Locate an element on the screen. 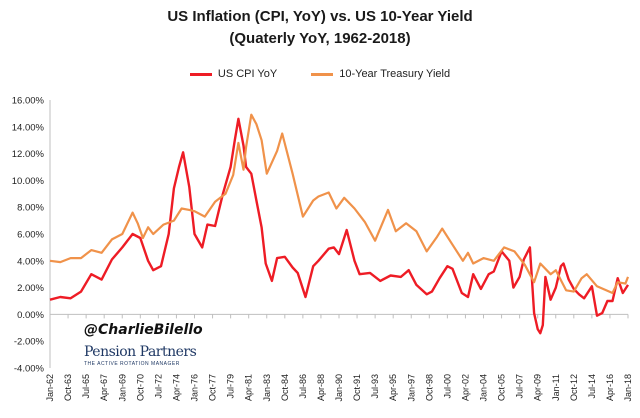  x-tick-label: Oct-98 is located at coordinates (429, 387).